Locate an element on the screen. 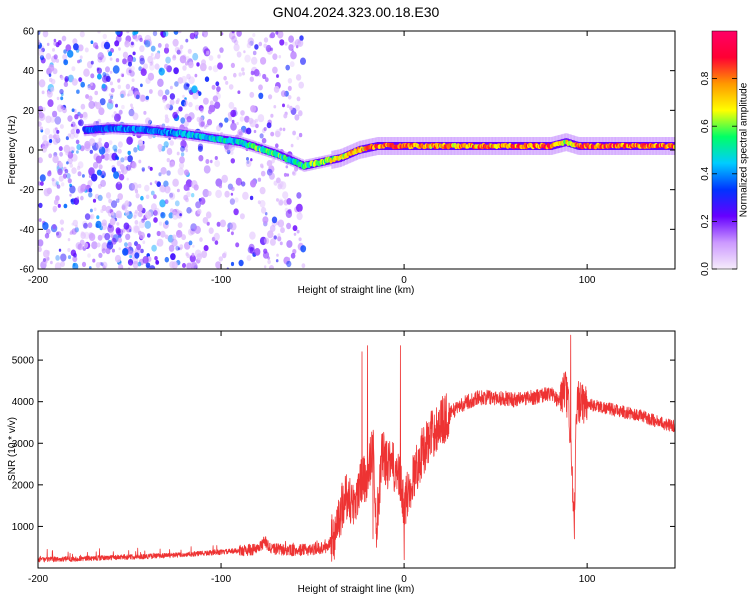 The width and height of the screenshot is (750, 600). colorbar-bar is located at coordinates (724, 150).